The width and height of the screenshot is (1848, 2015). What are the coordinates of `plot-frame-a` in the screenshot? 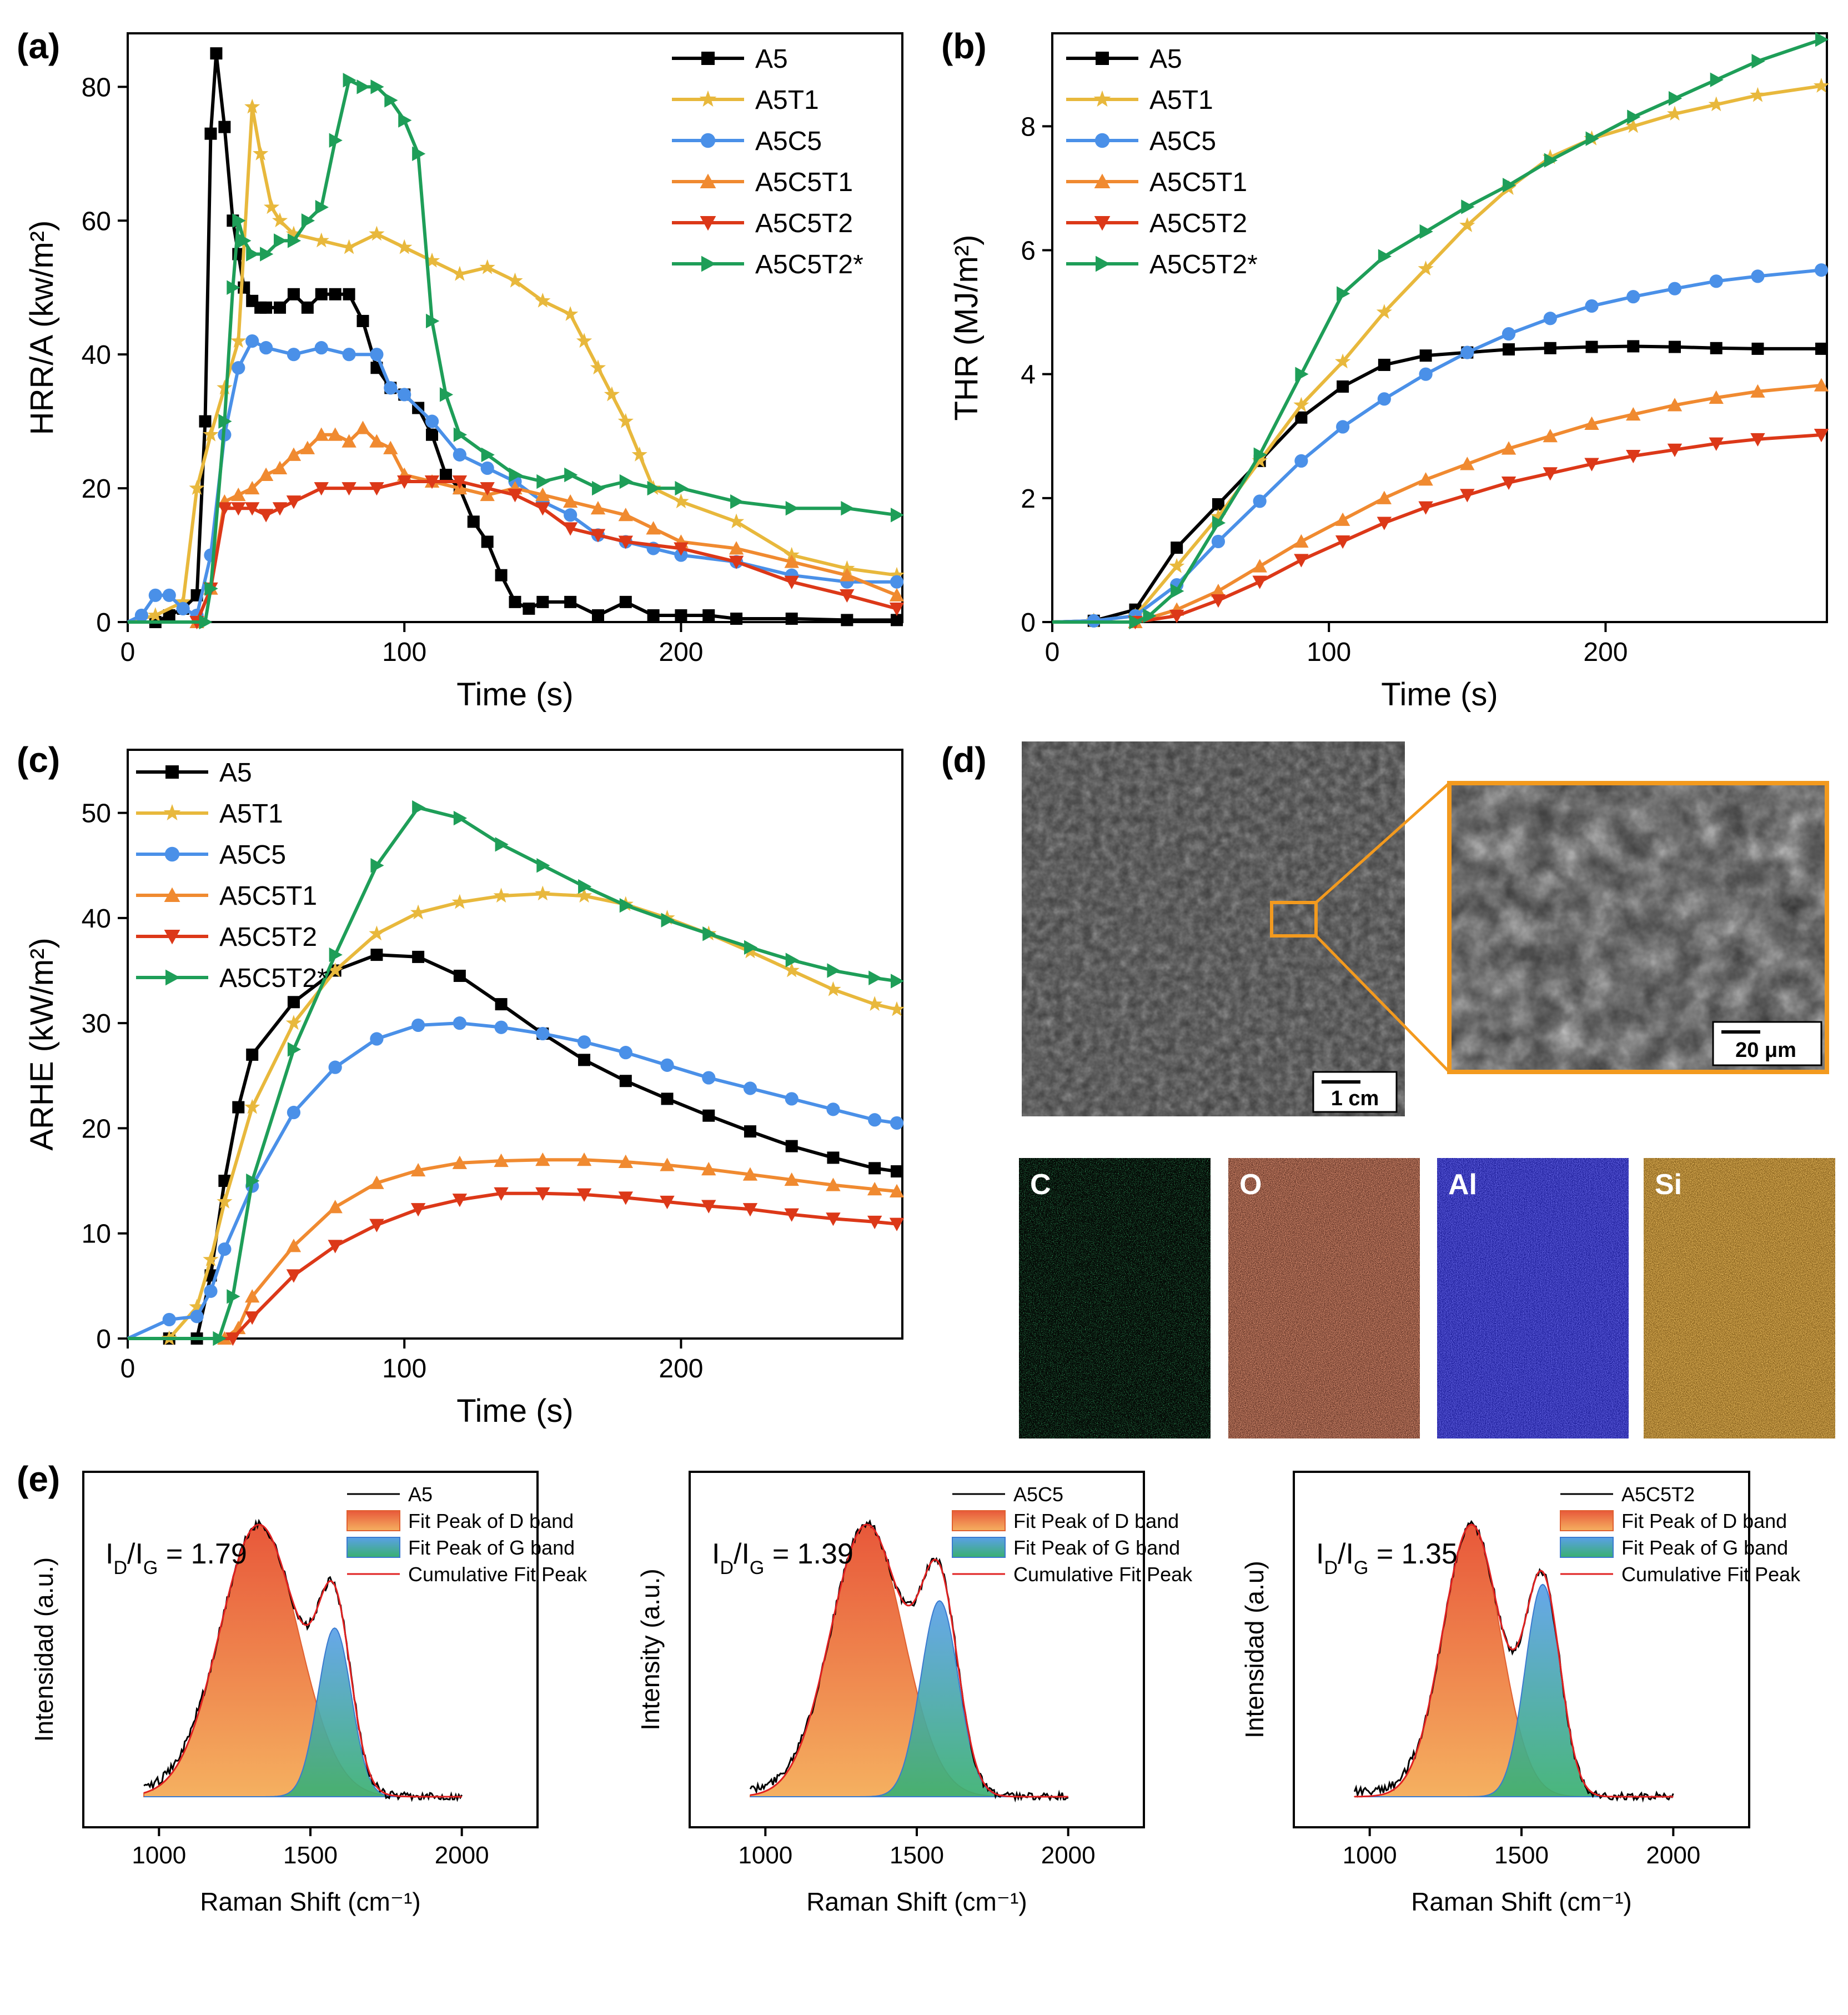 It's located at (515, 327).